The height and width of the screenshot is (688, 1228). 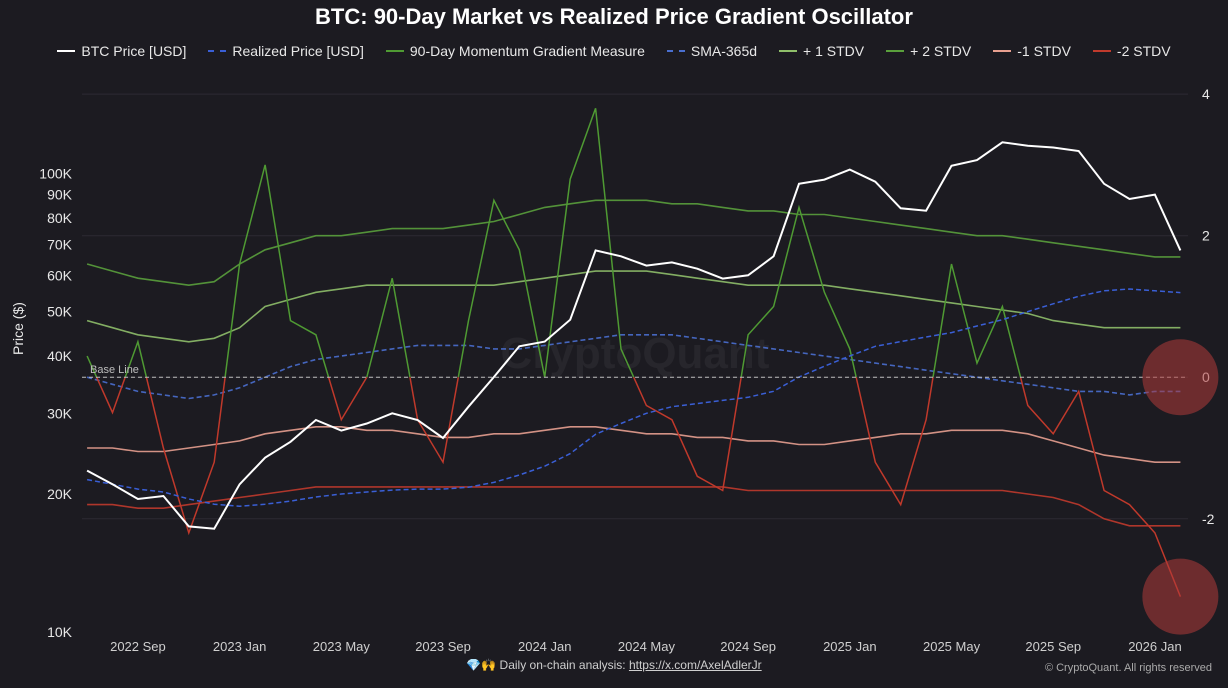 What do you see at coordinates (443, 646) in the screenshot?
I see `x-tick: 2023 Sep` at bounding box center [443, 646].